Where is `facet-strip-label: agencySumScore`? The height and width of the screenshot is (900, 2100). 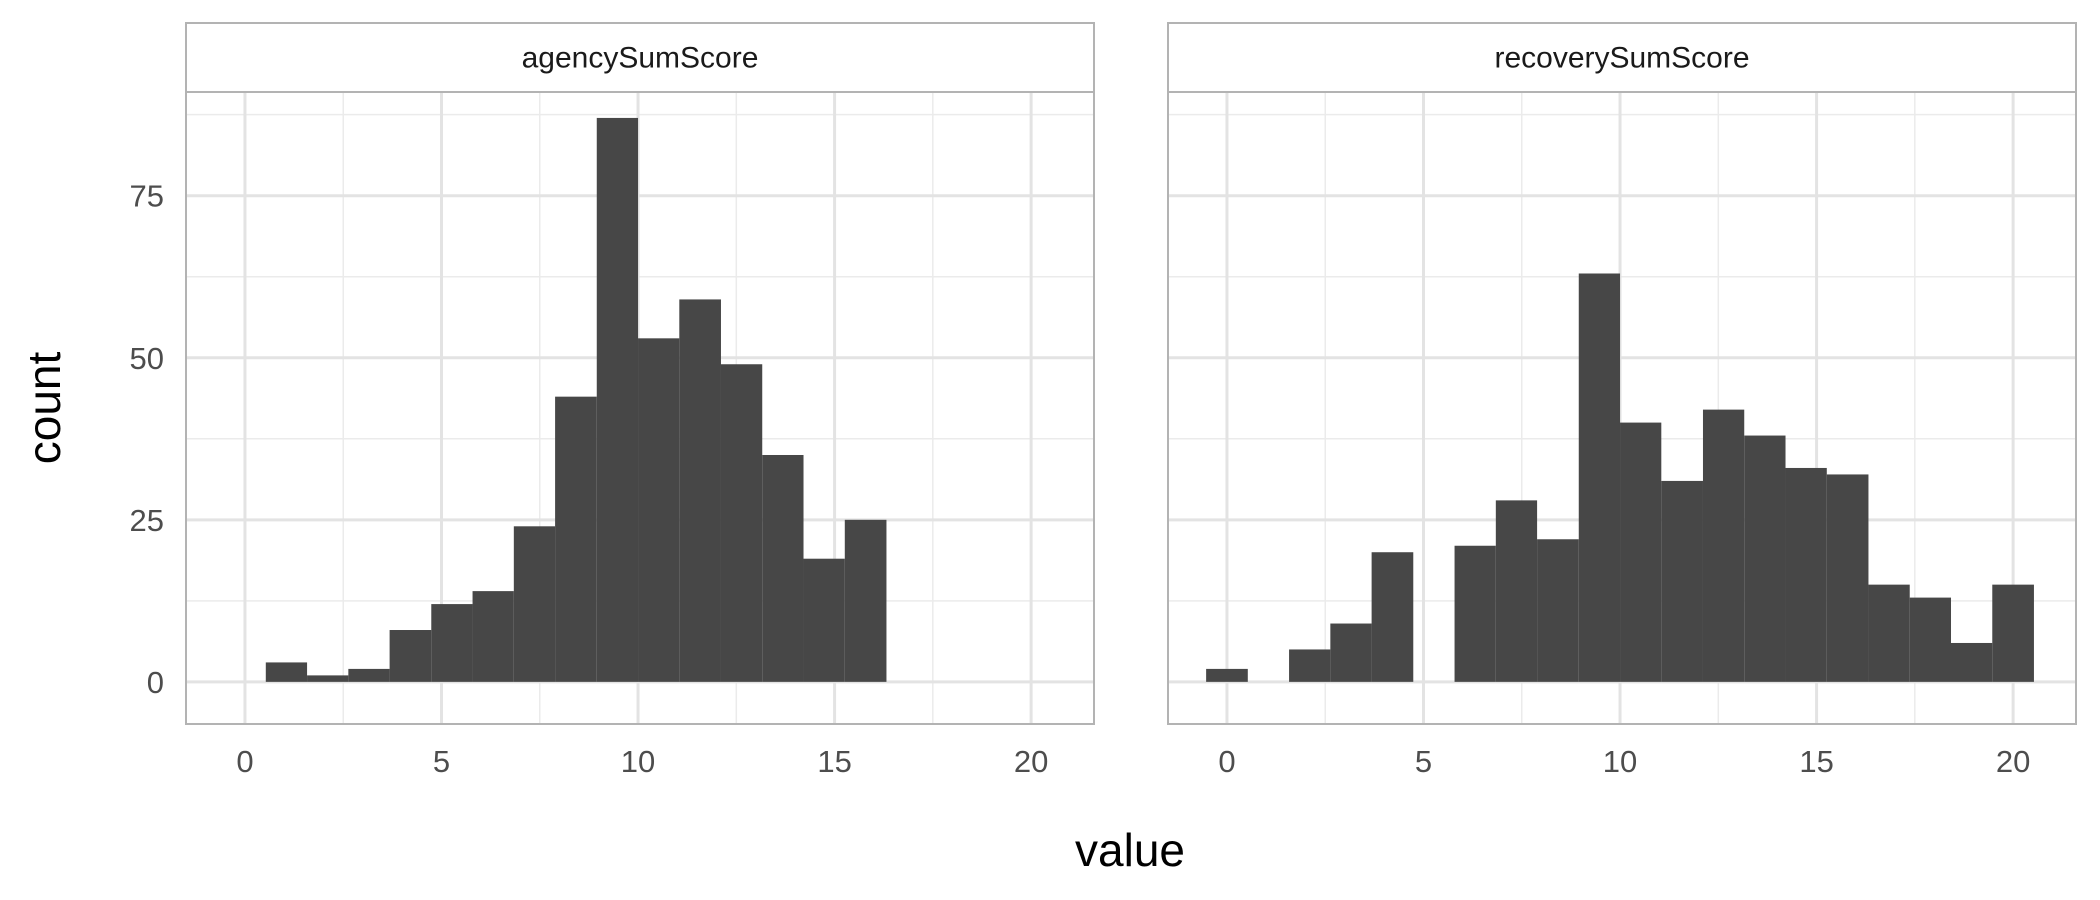 facet-strip-label: agencySumScore is located at coordinates (640, 58).